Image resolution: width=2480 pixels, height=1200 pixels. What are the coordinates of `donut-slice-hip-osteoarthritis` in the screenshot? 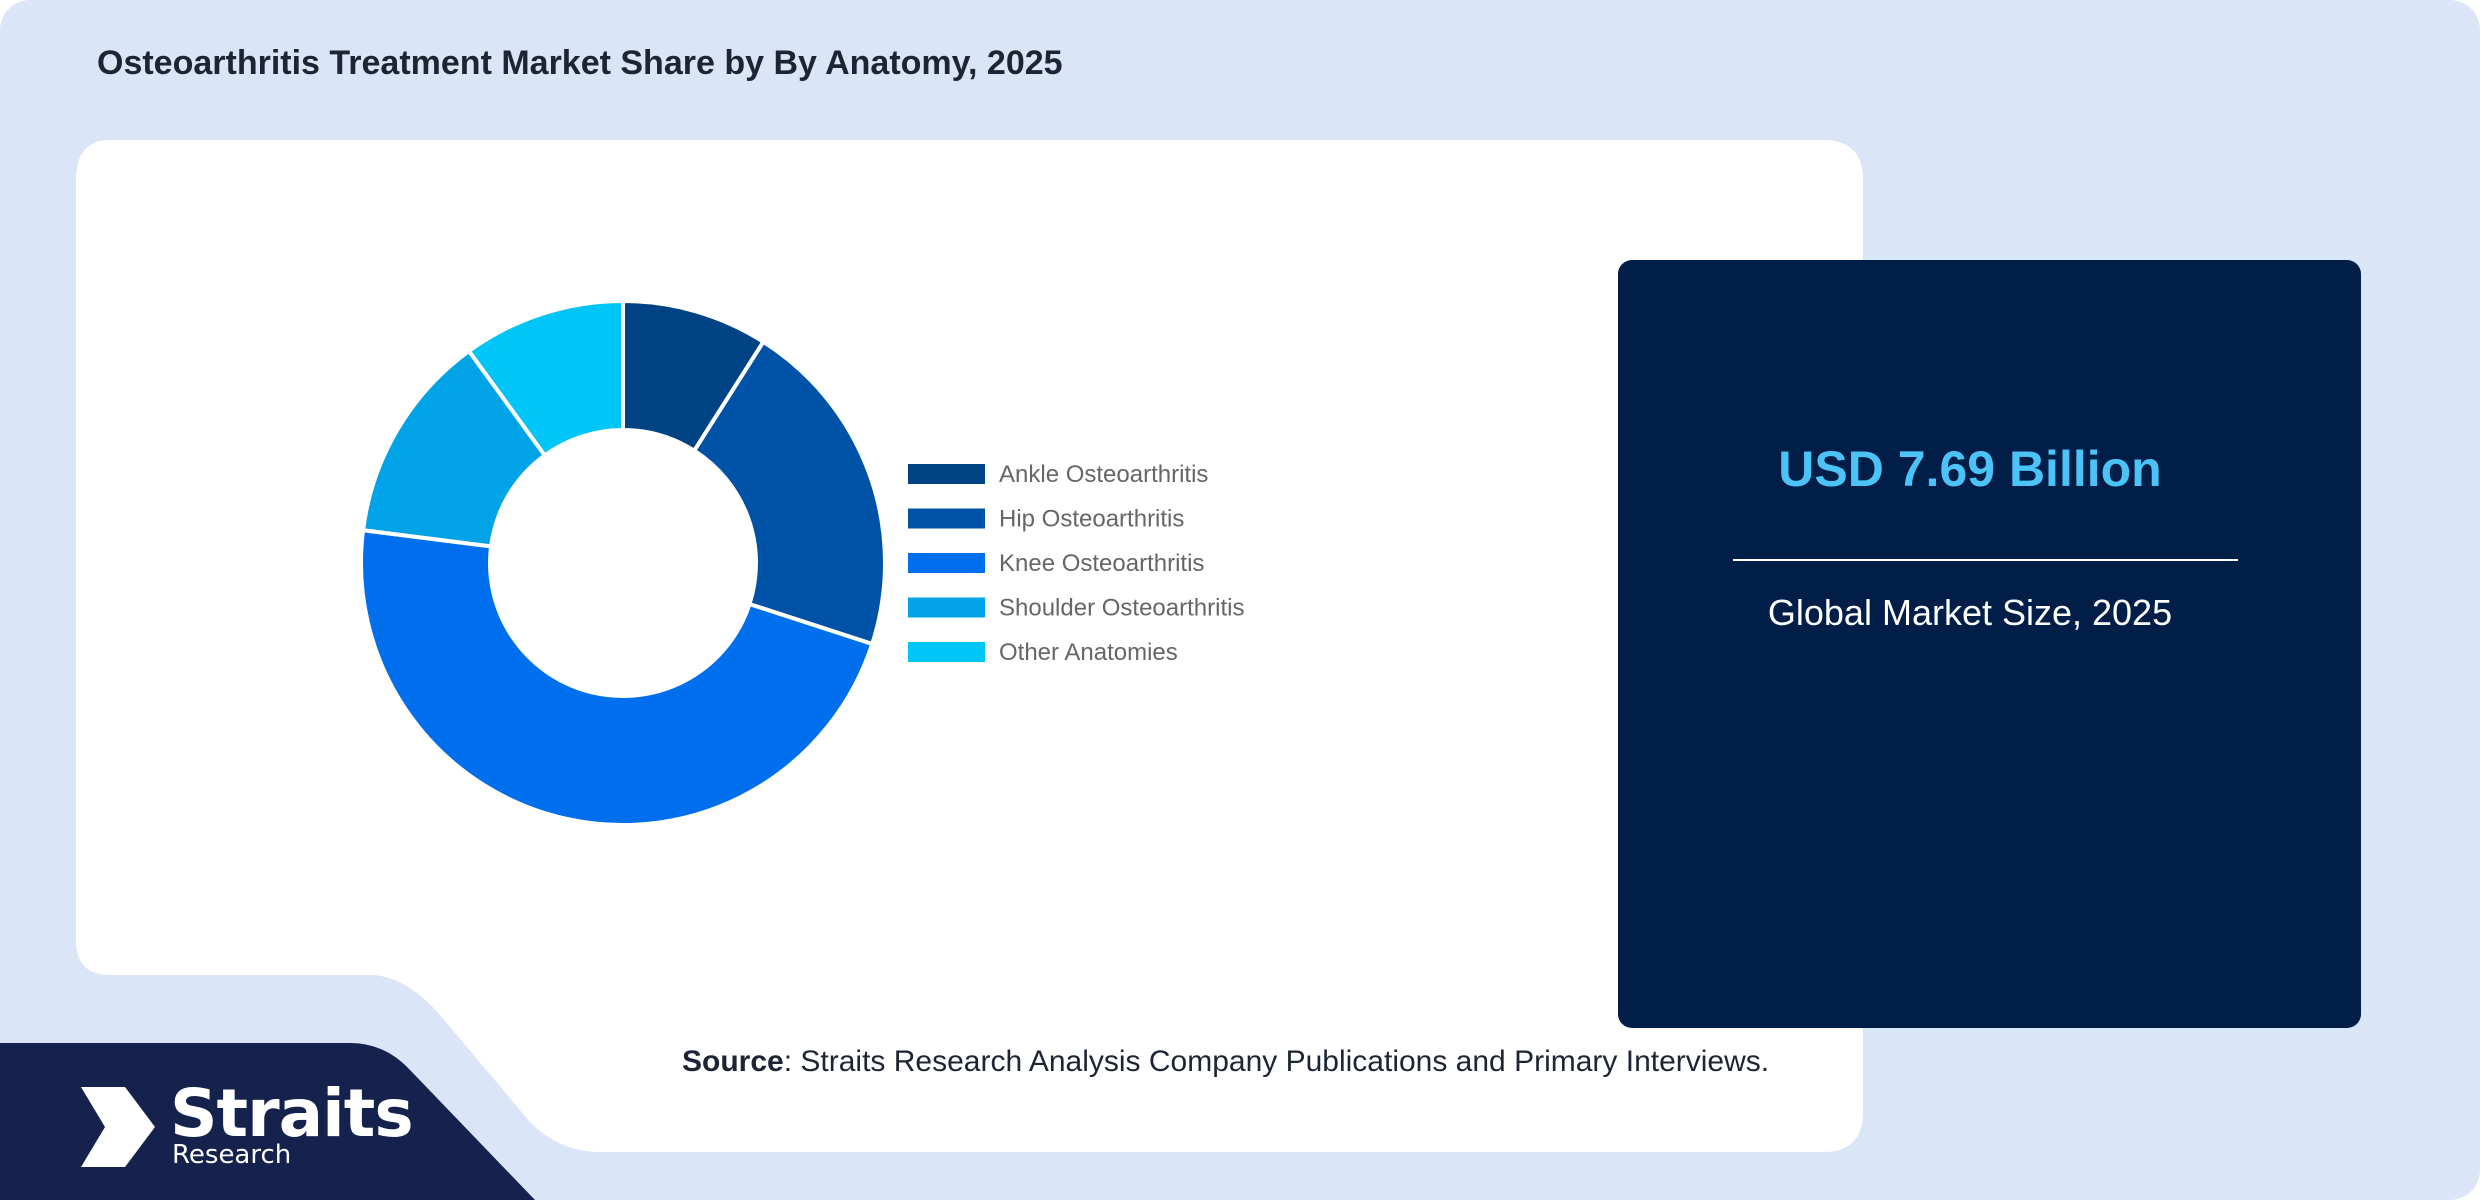 It's located at (789, 493).